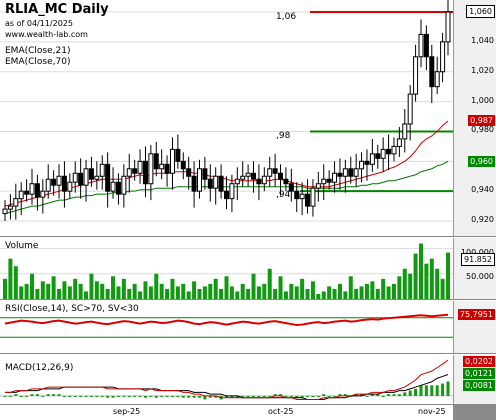 This screenshot has width=496, height=420. What do you see at coordinates (226, 380) in the screenshot?
I see `macd-chart` at bounding box center [226, 380].